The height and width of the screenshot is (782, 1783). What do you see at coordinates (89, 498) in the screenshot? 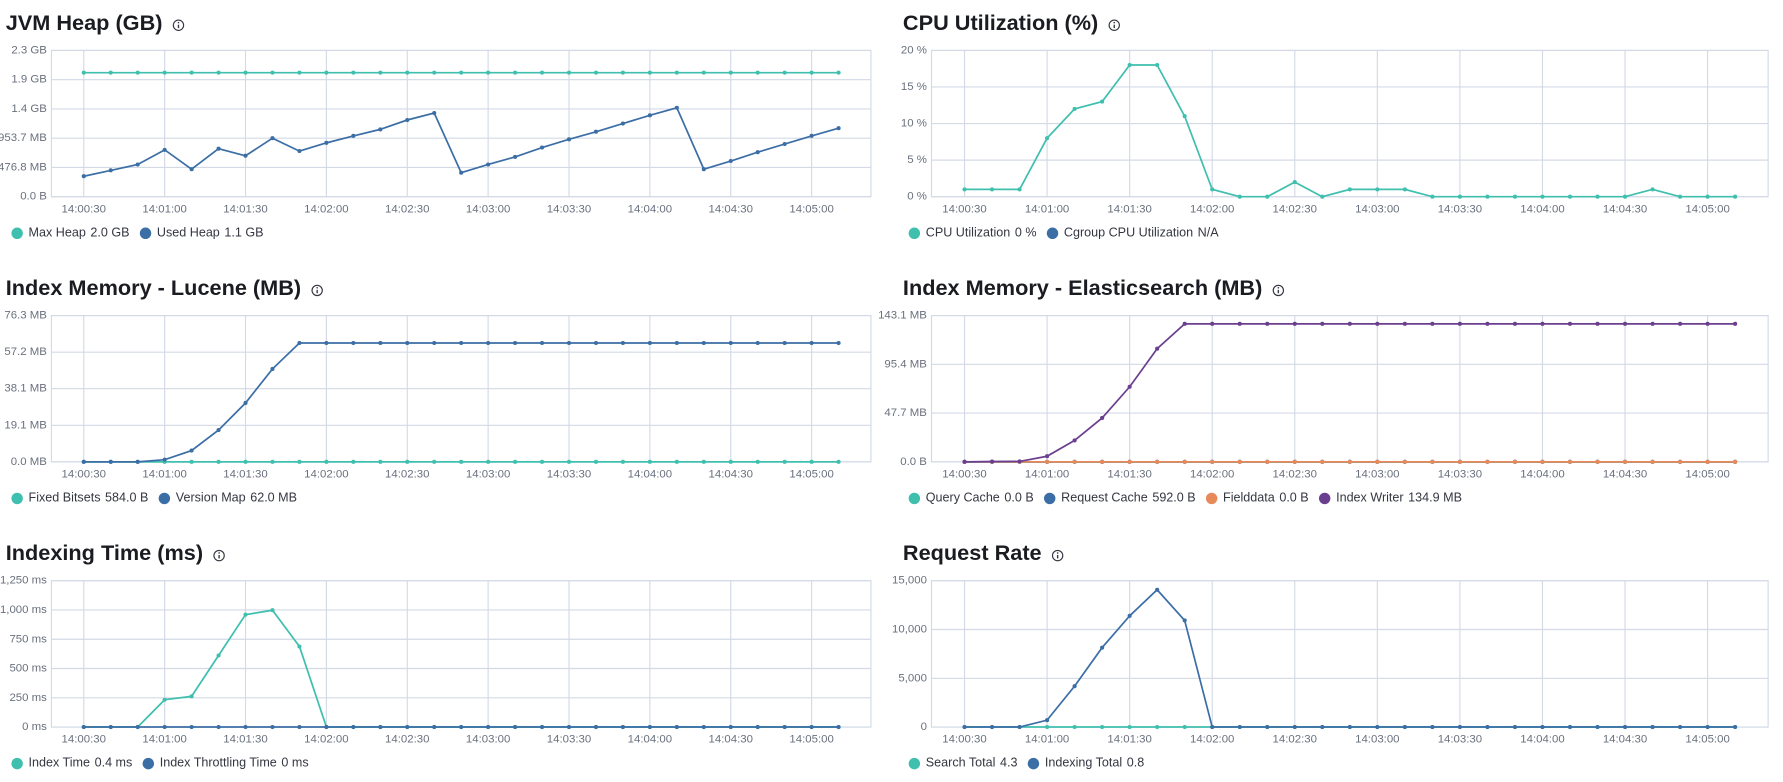
I see `legend-label: Fixed Bitsets 584.0 B` at bounding box center [89, 498].